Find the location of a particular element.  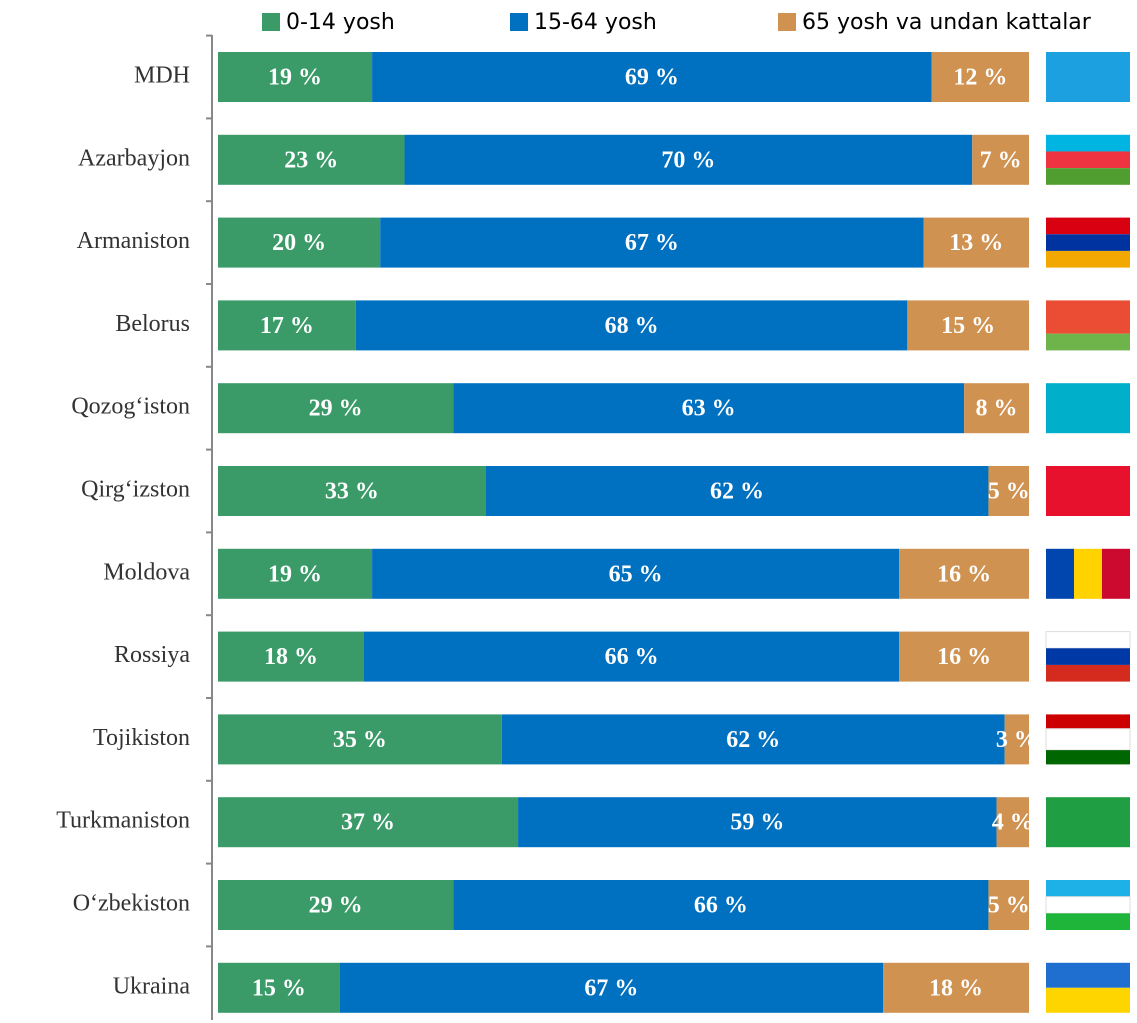

data-label: 8 % is located at coordinates (997, 409).